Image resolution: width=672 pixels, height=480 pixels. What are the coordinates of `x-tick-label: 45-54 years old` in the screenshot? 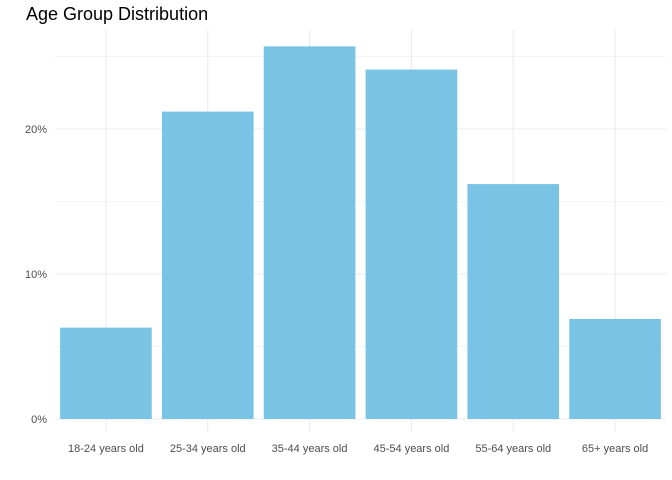 It's located at (412, 449).